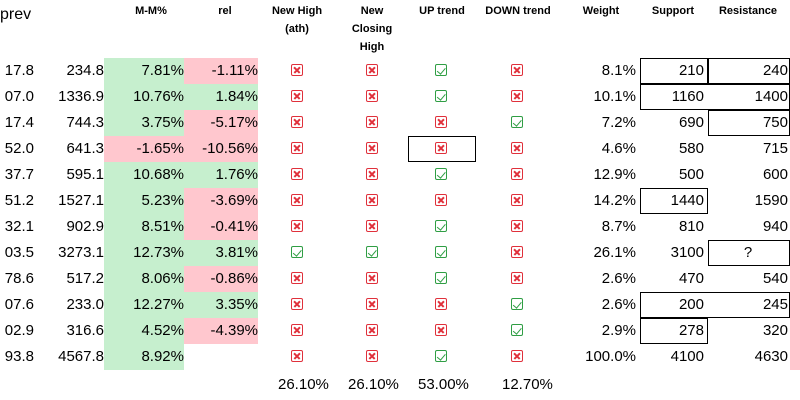  What do you see at coordinates (775, 278) in the screenshot?
I see `cell-resistance: 540` at bounding box center [775, 278].